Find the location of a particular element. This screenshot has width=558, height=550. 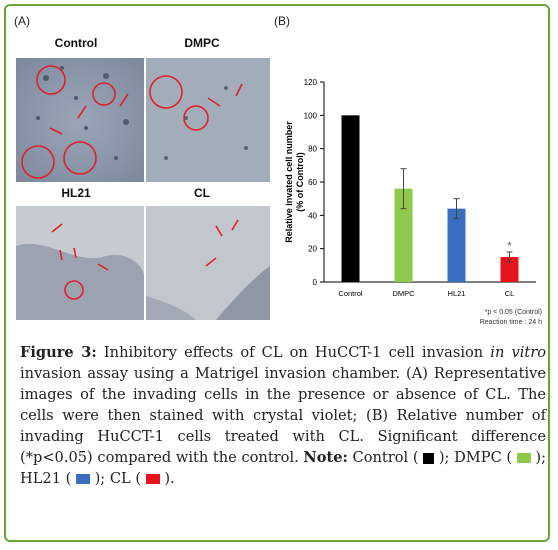

legend-hl21-swatch is located at coordinates (82, 479).